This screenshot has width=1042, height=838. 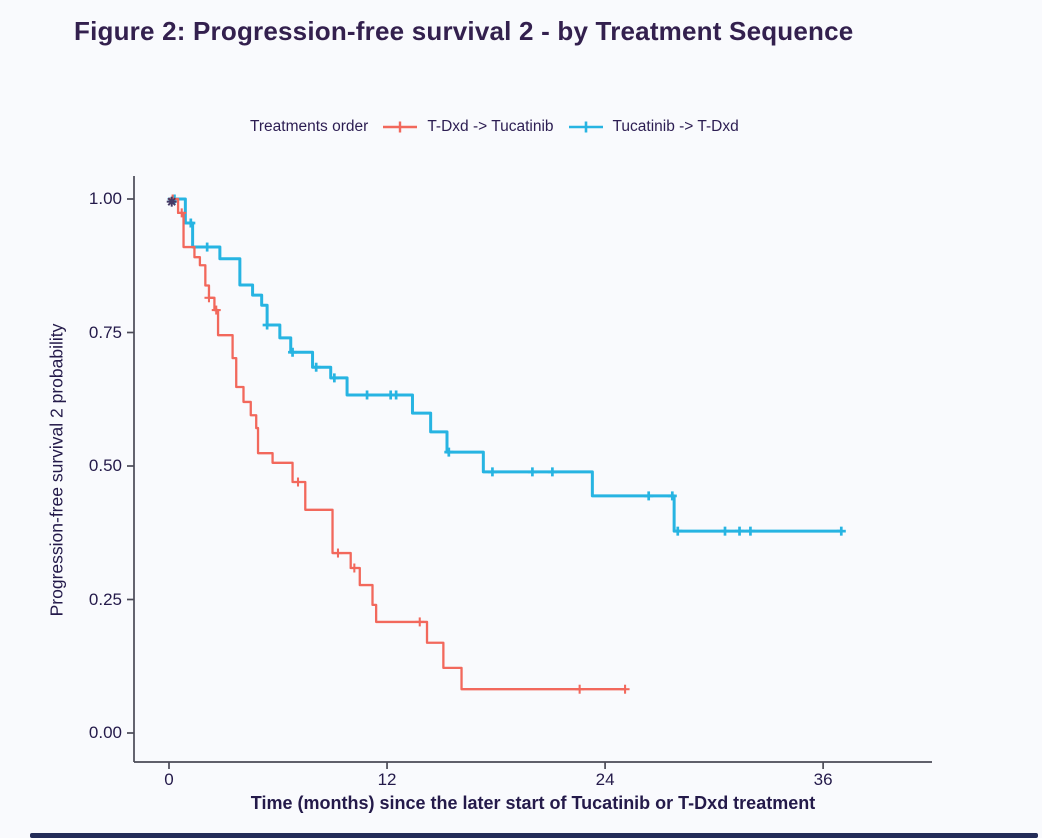 I want to click on legend-item-tdxd-first: T-Dxd -> Tucatinib, so click(x=468, y=127).